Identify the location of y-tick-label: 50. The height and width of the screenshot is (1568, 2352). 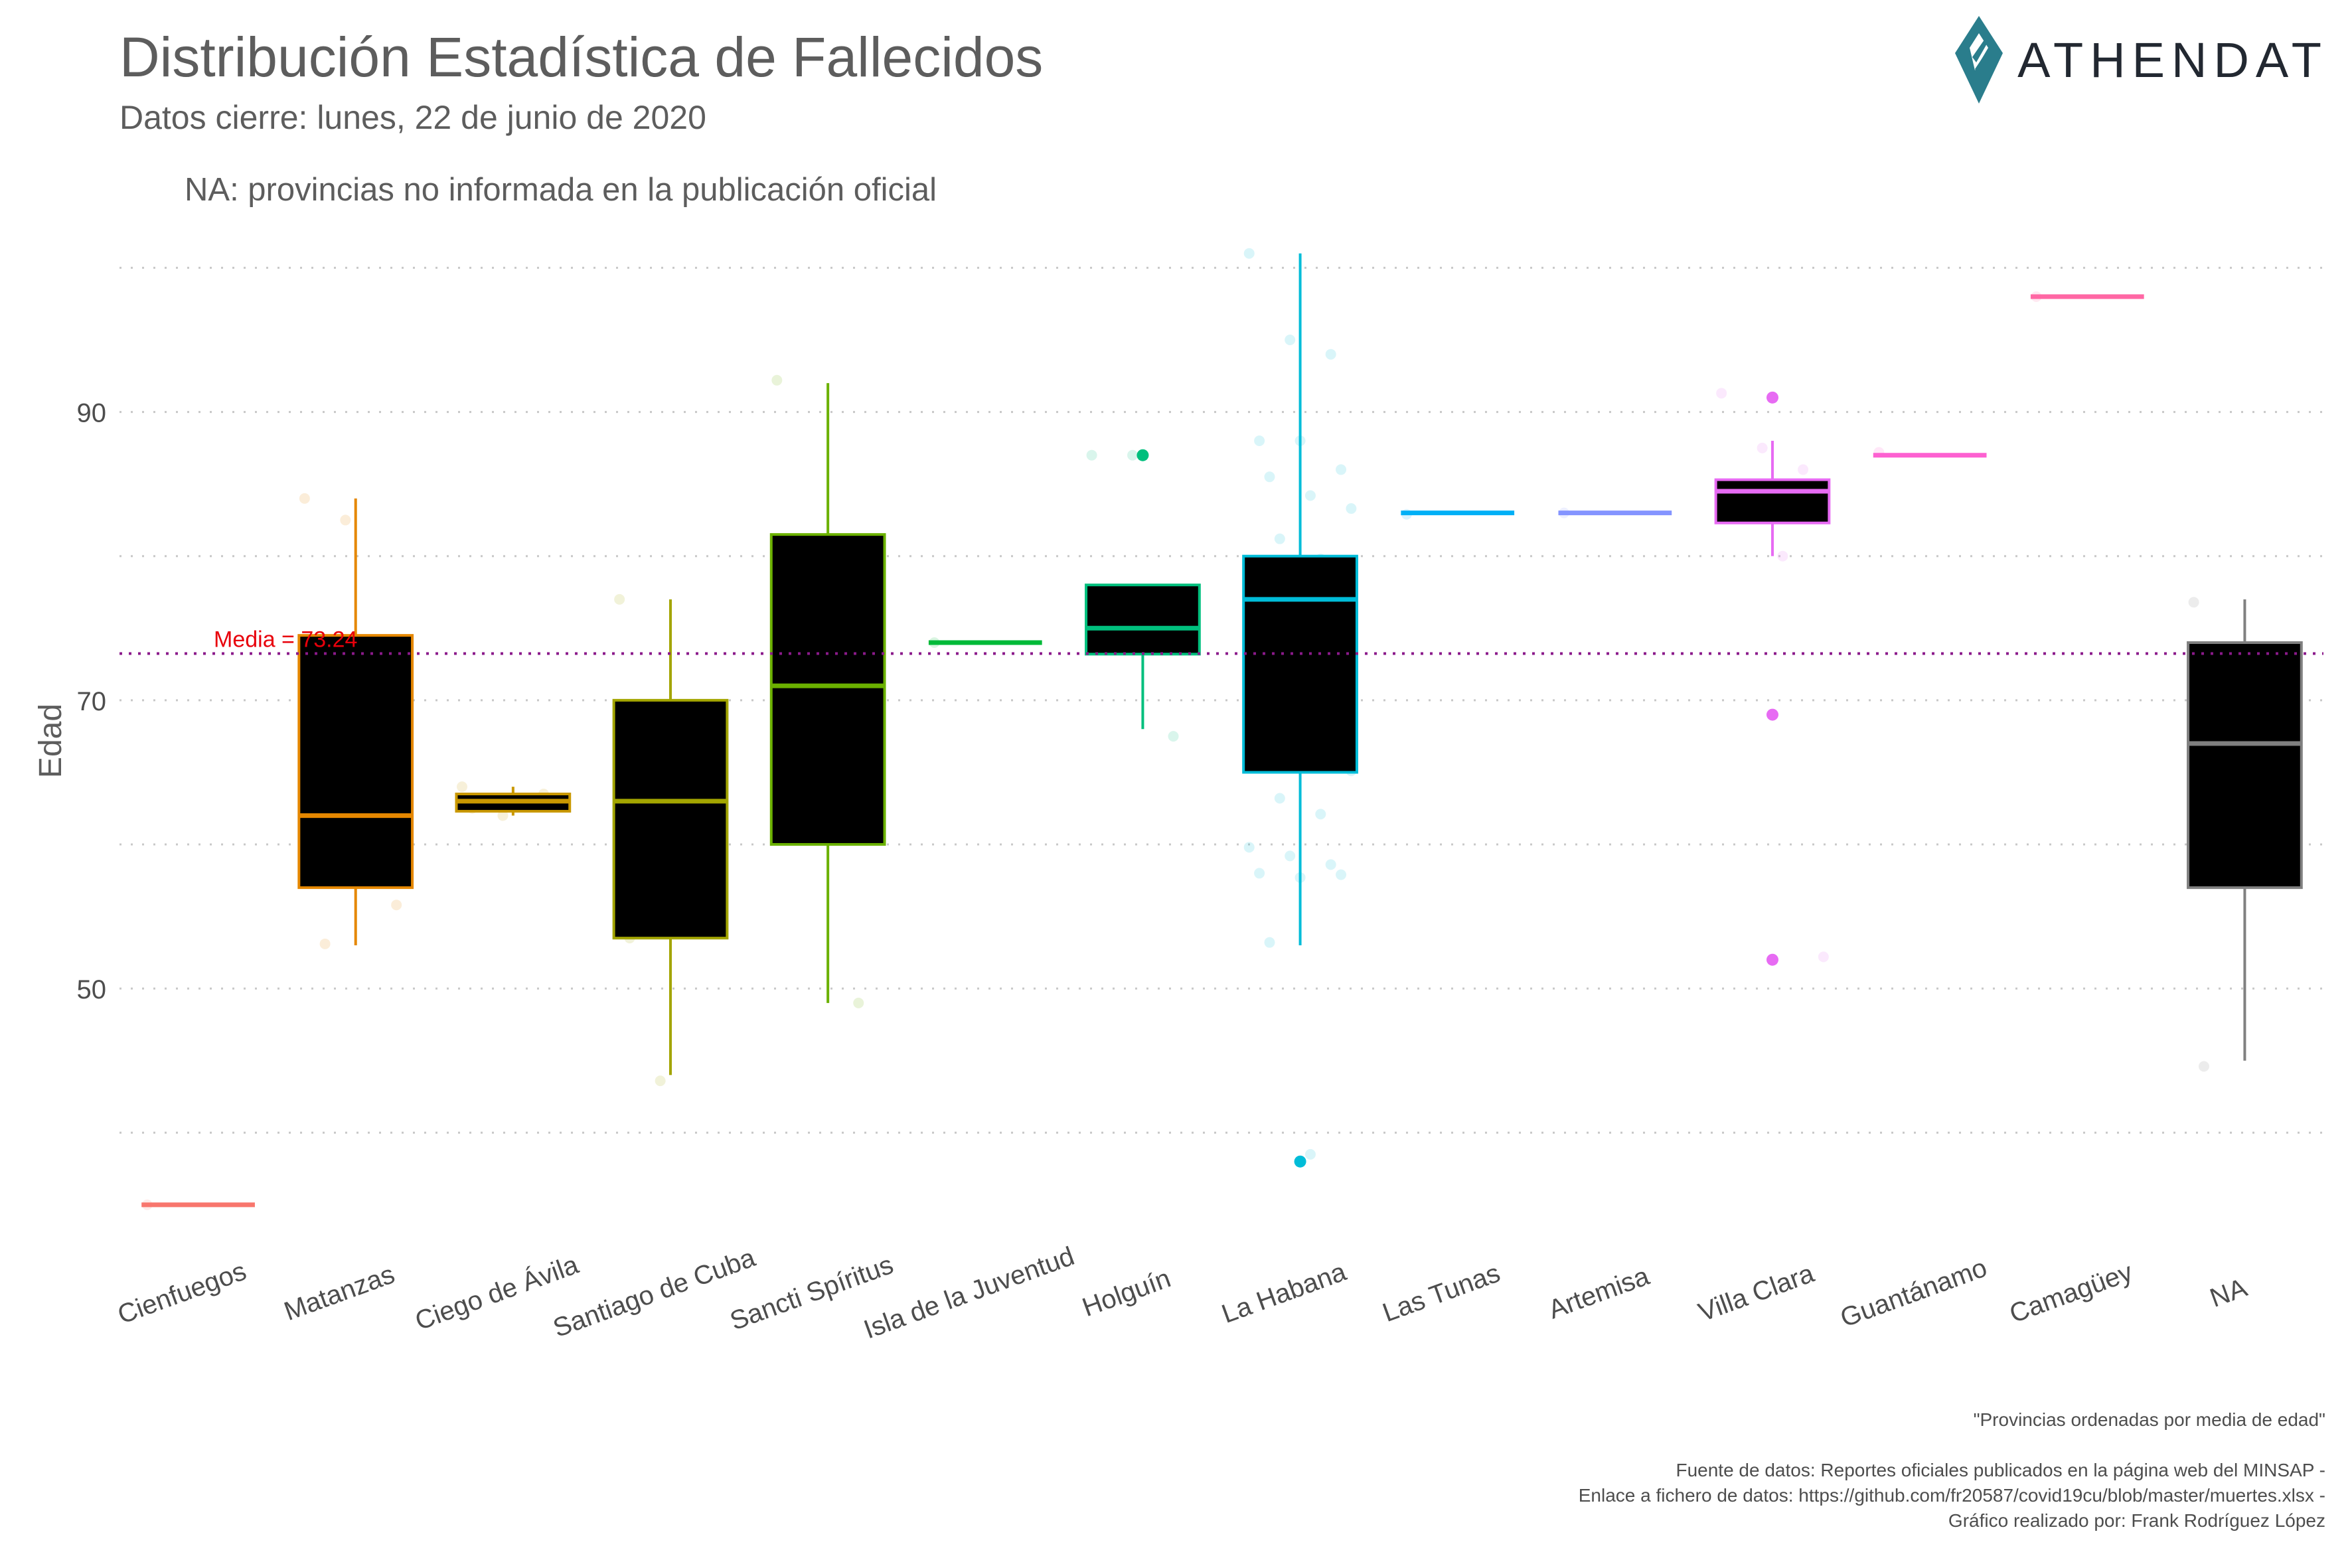
(92, 990).